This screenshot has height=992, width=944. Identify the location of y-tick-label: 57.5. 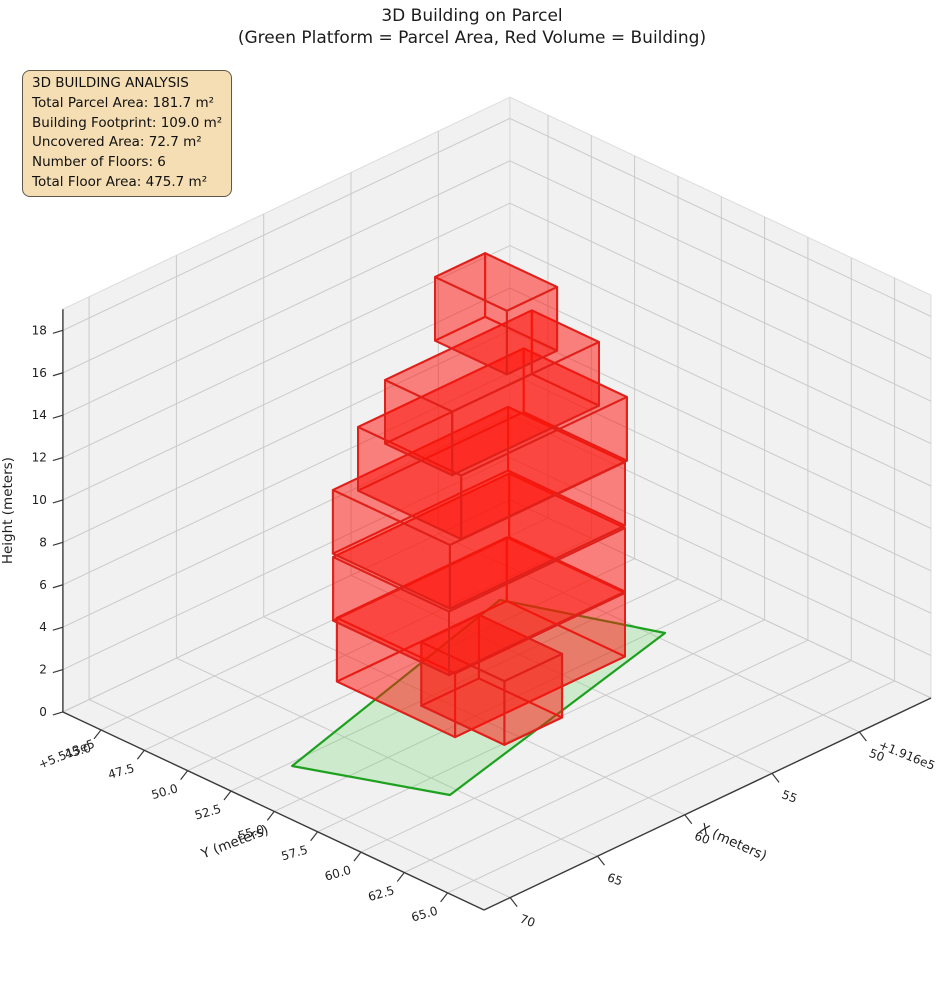
(295, 853).